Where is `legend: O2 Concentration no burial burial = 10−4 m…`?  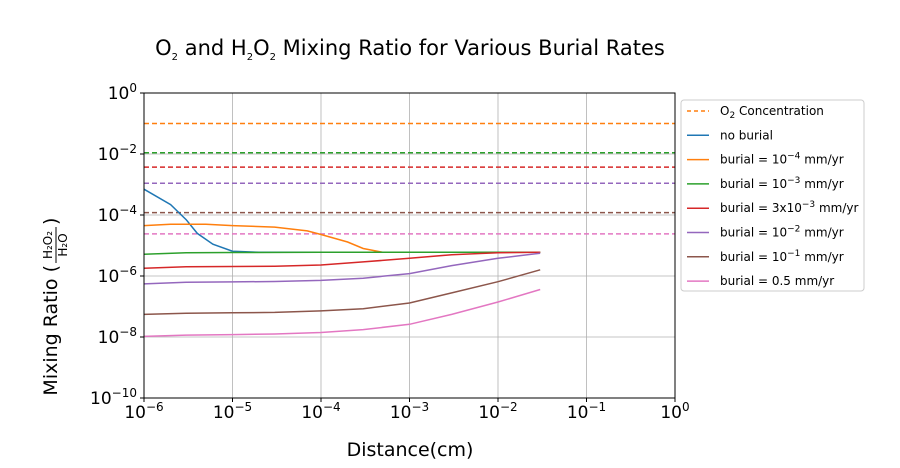 legend: O2 Concentration no burial burial = 10−4 m… is located at coordinates (772, 195).